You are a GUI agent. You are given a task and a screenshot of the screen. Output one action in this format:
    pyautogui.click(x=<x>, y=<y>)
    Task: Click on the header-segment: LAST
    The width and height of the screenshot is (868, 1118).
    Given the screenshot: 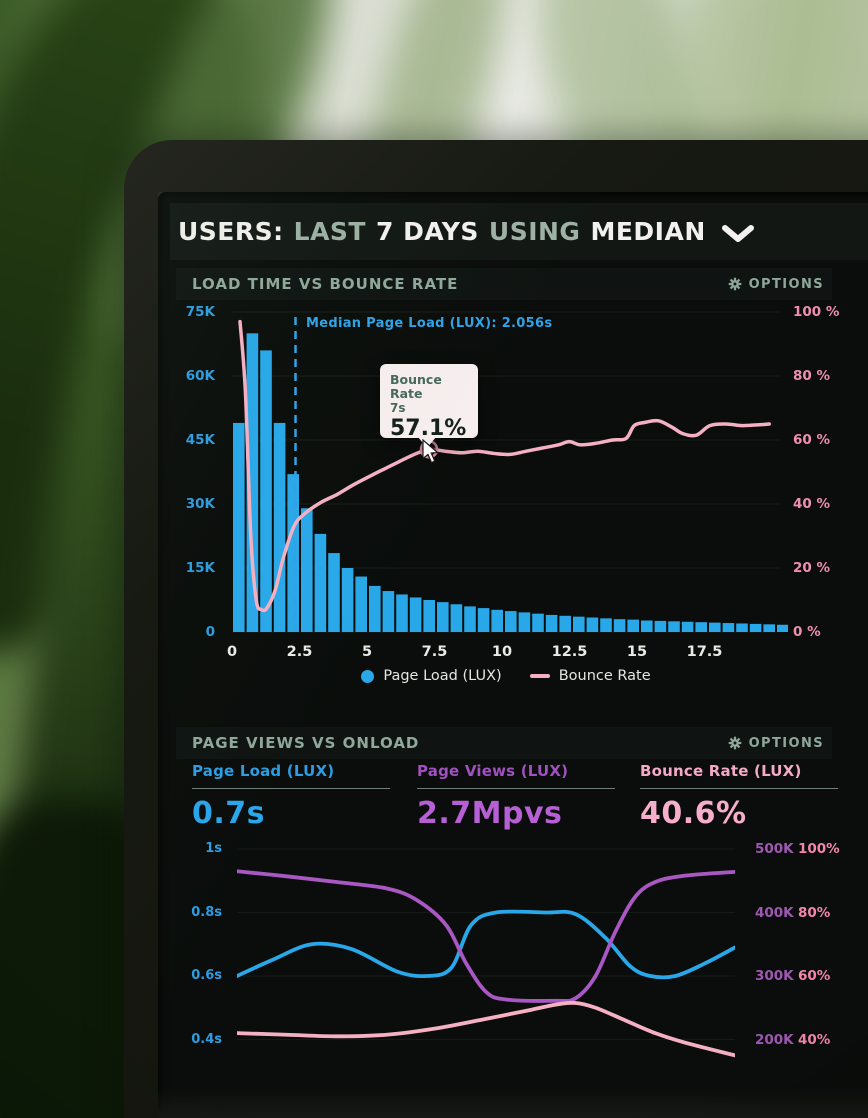 What is the action you would take?
    pyautogui.click(x=329, y=231)
    